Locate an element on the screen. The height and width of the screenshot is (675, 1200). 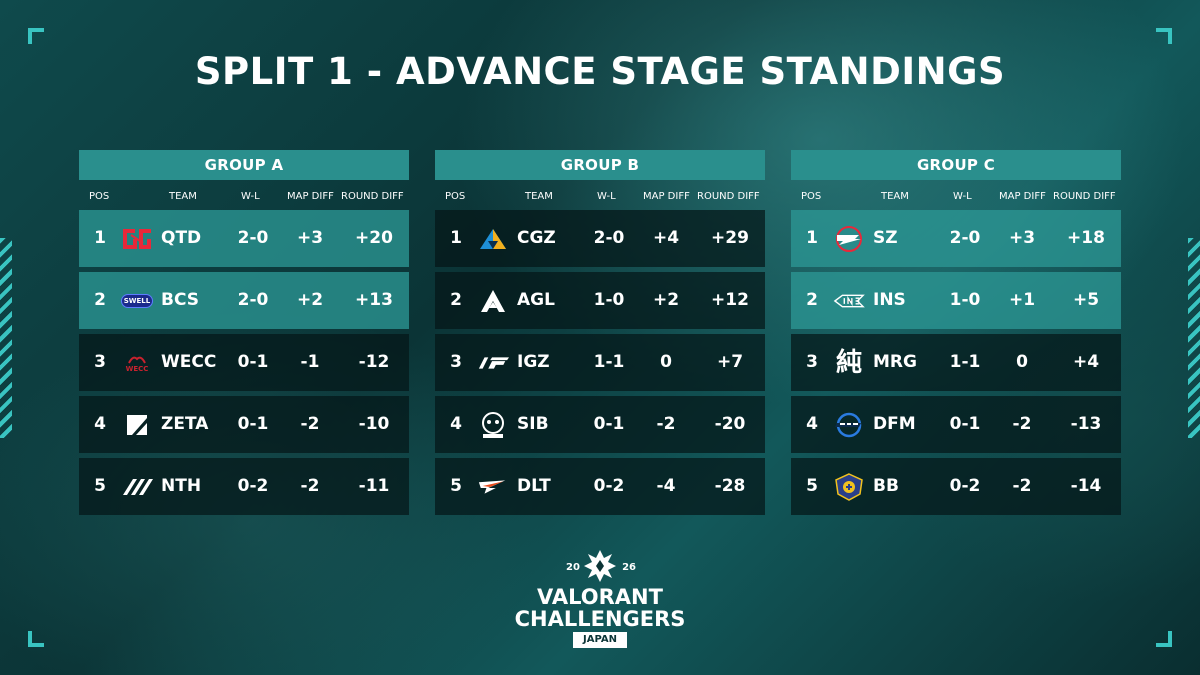
column-wl: W-L is located at coordinates (250, 196).